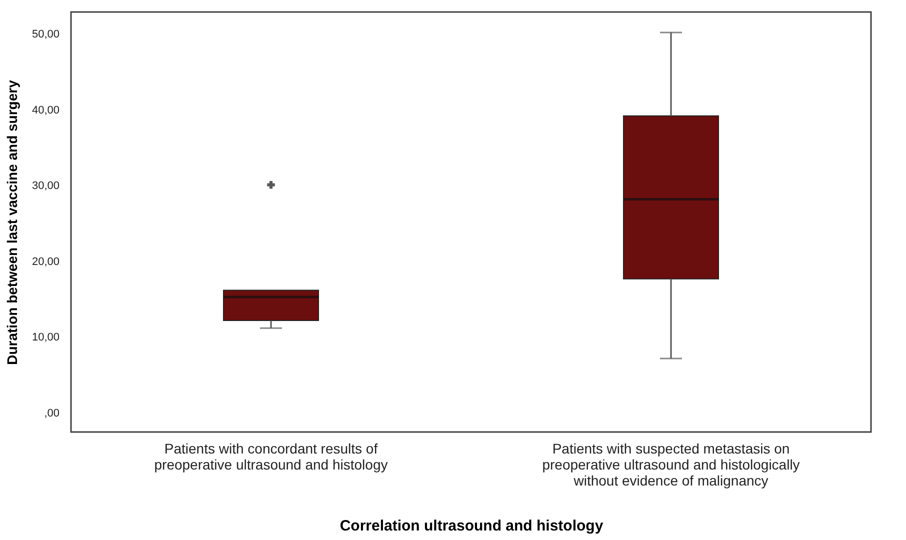 Image resolution: width=906 pixels, height=540 pixels. What do you see at coordinates (472, 526) in the screenshot?
I see `x-axis-title: Correlation ultrasound and histology` at bounding box center [472, 526].